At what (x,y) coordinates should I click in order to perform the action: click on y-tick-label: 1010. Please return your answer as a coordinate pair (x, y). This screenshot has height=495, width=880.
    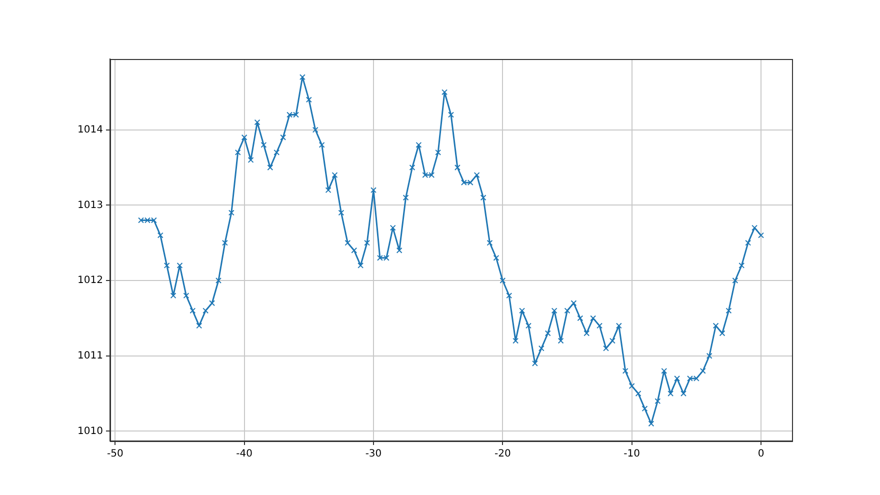
    Looking at the image, I should click on (90, 431).